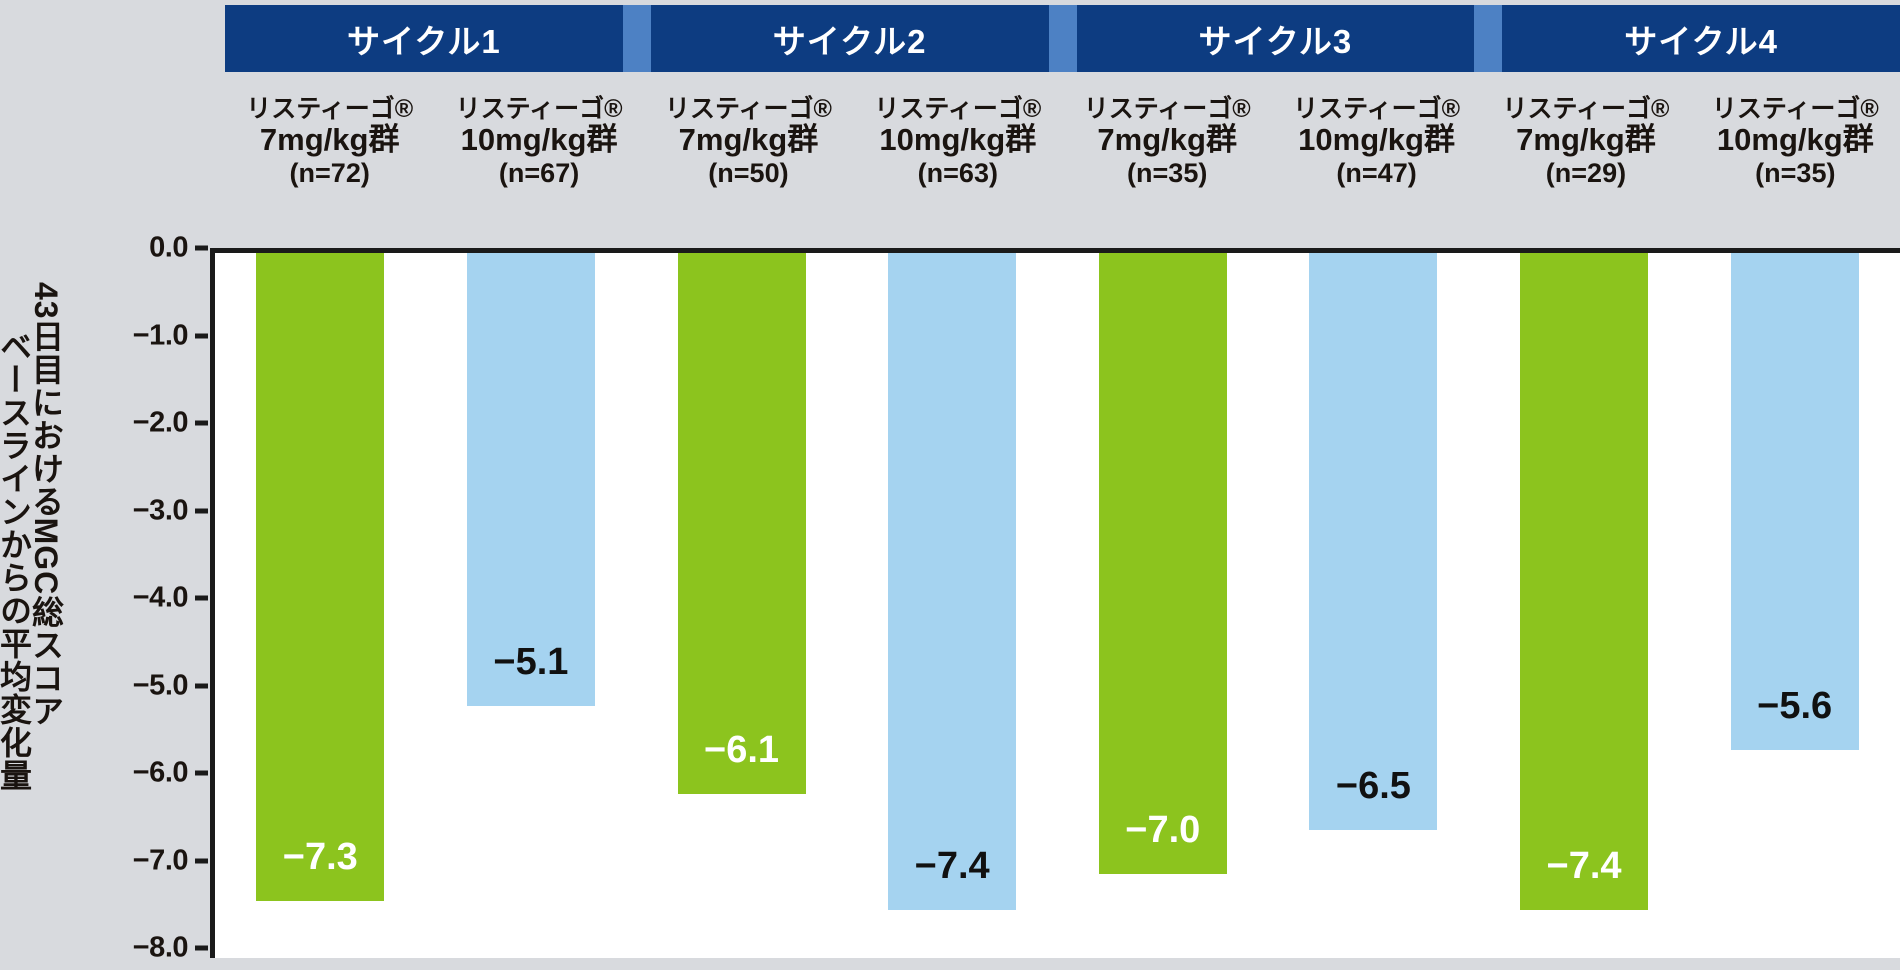  Describe the element at coordinates (1373, 785) in the screenshot. I see `bar-value-label: −6.5` at that location.